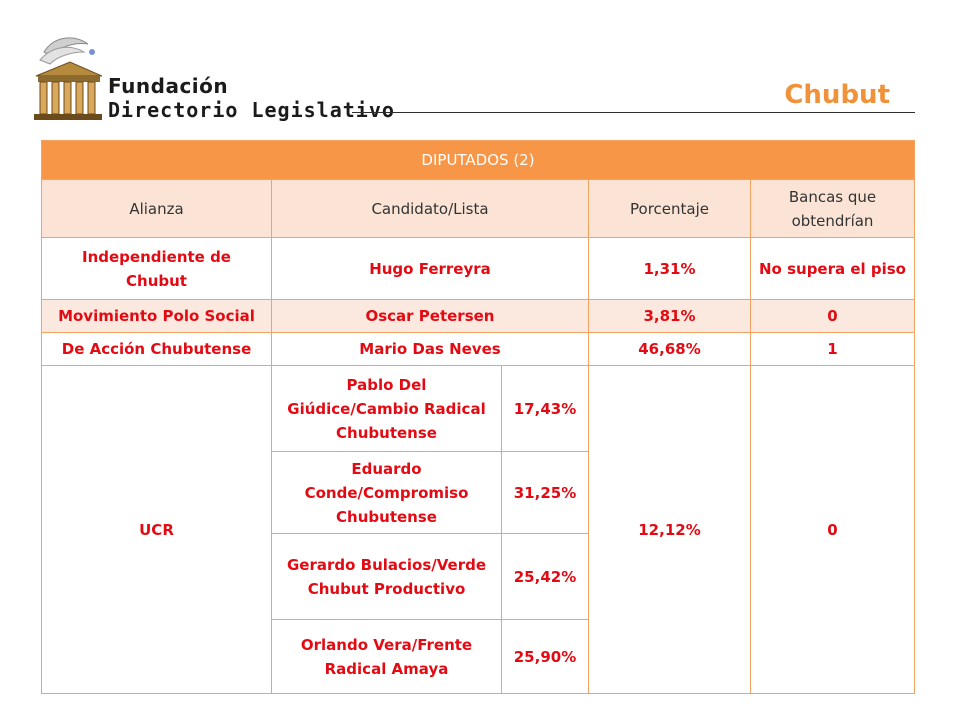 This screenshot has height=720, width=960. What do you see at coordinates (669, 529) in the screenshot?
I see `ucr-total-porcentaje: 12,12%` at bounding box center [669, 529].